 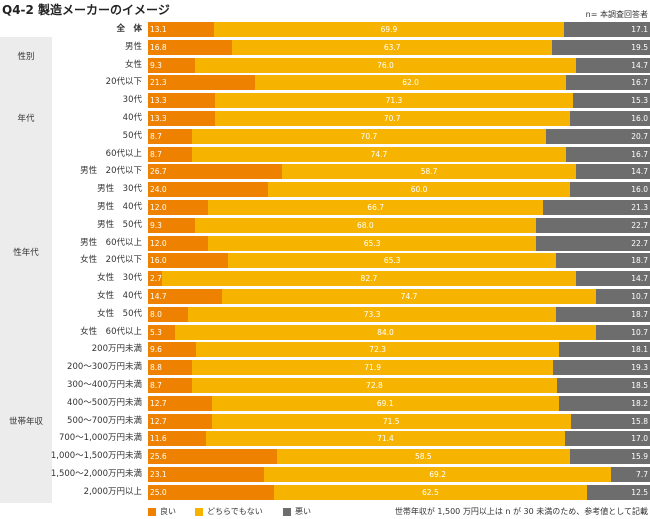 What do you see at coordinates (389, 29) in the screenshot?
I see `bar-neutral: 69.9` at bounding box center [389, 29].